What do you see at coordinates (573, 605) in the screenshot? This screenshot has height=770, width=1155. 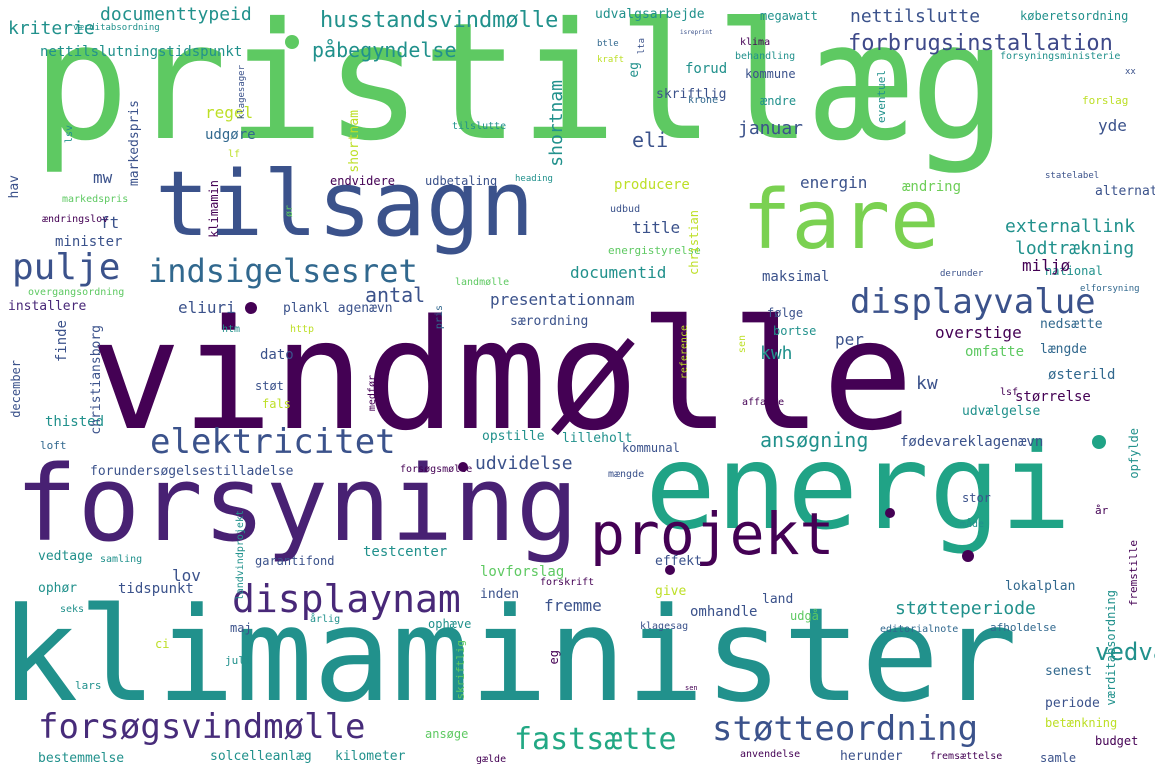 I see `word-fremme: fremme` at bounding box center [573, 605].